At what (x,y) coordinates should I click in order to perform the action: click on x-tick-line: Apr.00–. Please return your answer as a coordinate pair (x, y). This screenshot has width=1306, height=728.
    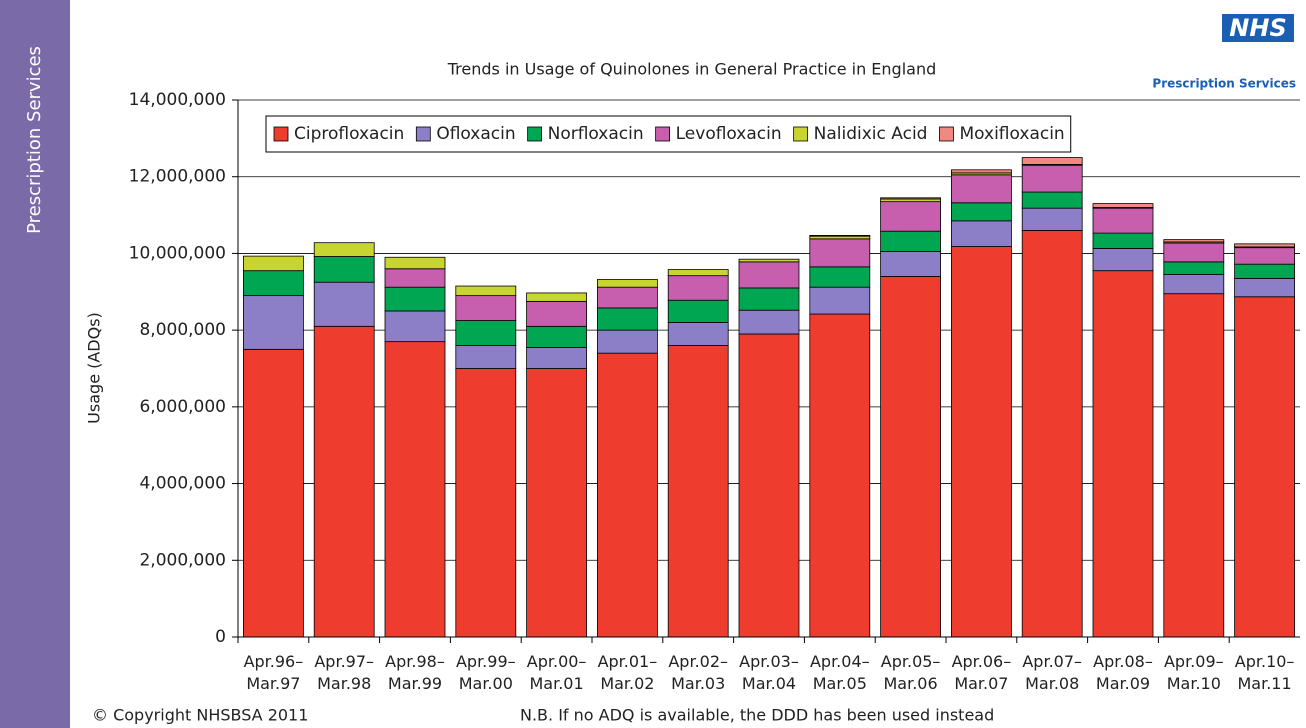
    Looking at the image, I should click on (557, 661).